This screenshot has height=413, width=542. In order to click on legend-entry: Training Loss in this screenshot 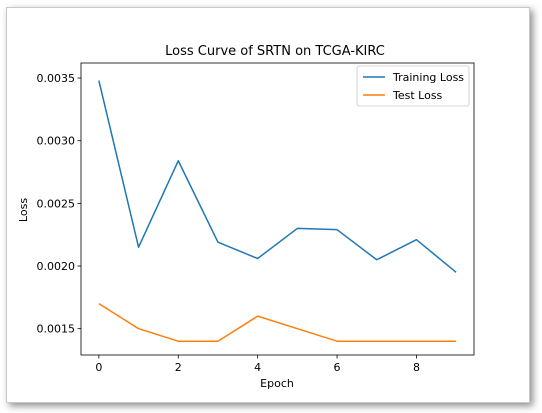, I will do `click(428, 77)`.